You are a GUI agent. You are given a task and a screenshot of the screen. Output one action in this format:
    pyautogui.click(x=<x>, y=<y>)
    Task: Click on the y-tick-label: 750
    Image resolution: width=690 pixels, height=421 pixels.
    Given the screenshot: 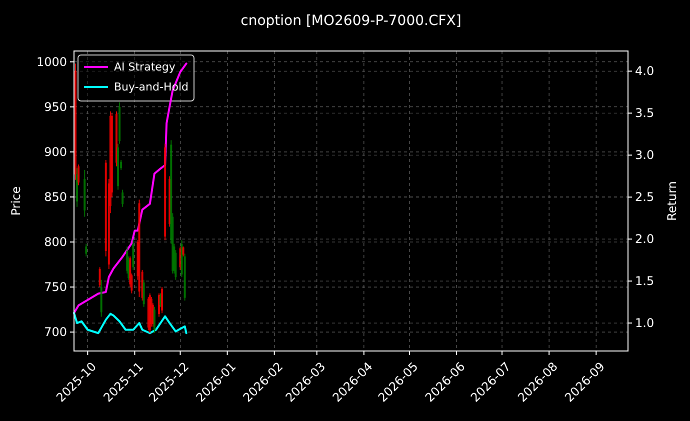 What is the action you would take?
    pyautogui.click(x=55, y=287)
    